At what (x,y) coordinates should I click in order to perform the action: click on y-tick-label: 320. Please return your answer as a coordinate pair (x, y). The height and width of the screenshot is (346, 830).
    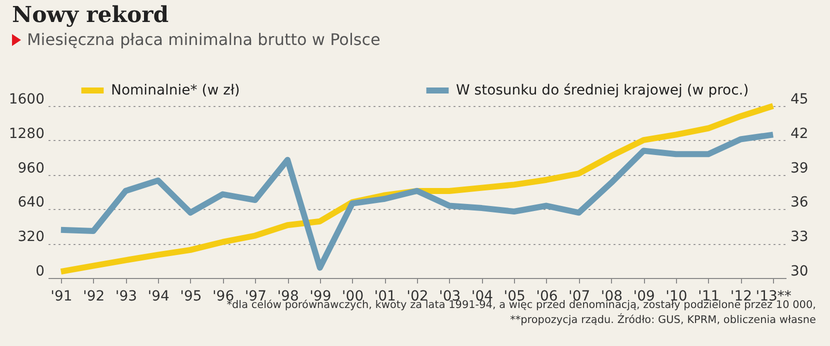
    Looking at the image, I should click on (31, 237).